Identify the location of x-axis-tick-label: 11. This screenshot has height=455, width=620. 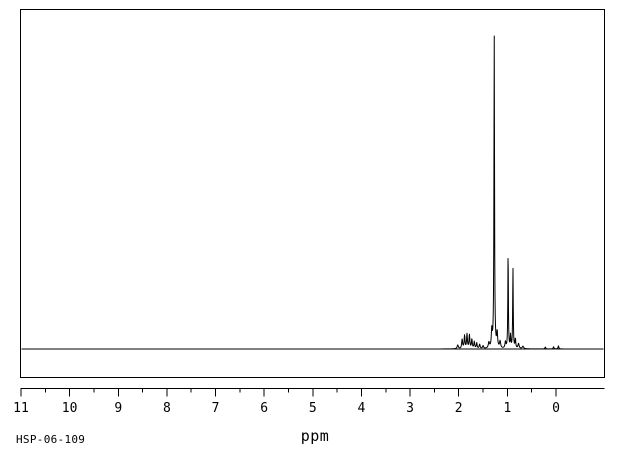
(21, 408).